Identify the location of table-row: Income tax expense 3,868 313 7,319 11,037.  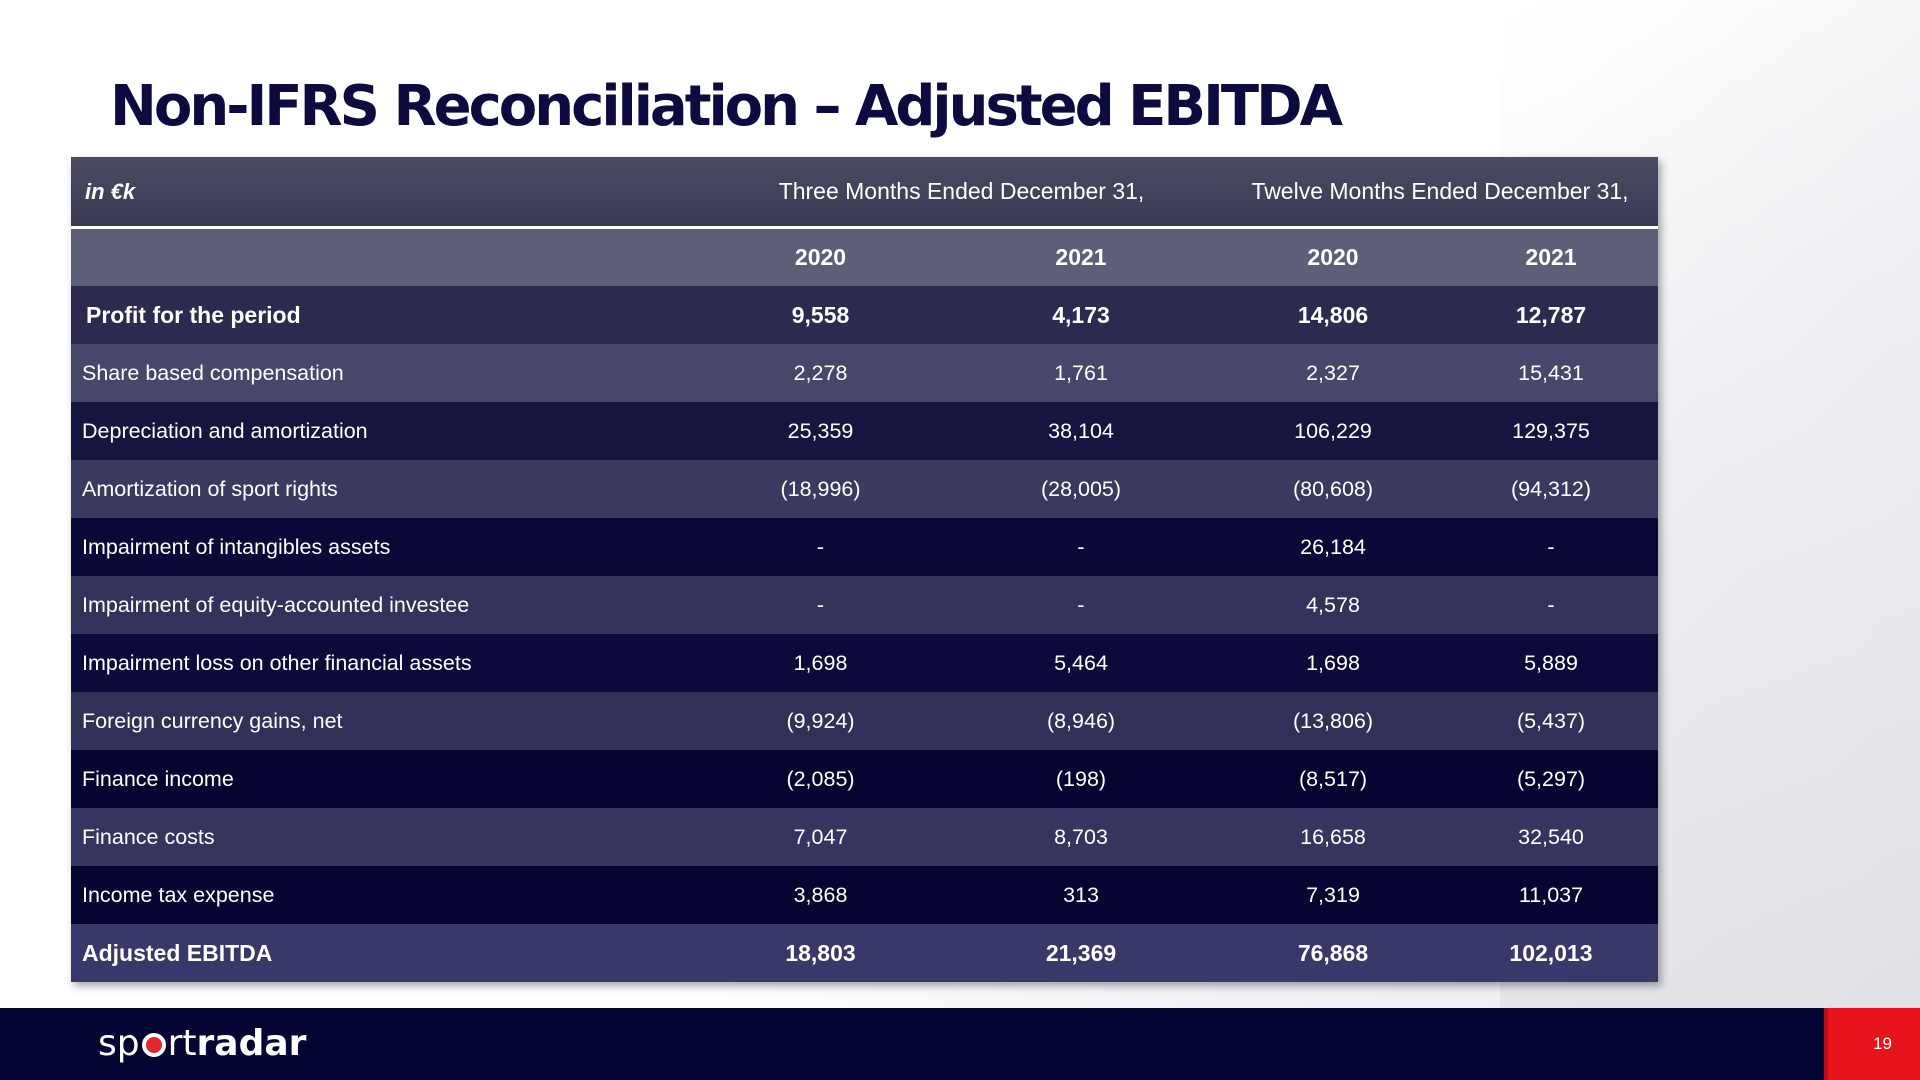
(864, 895).